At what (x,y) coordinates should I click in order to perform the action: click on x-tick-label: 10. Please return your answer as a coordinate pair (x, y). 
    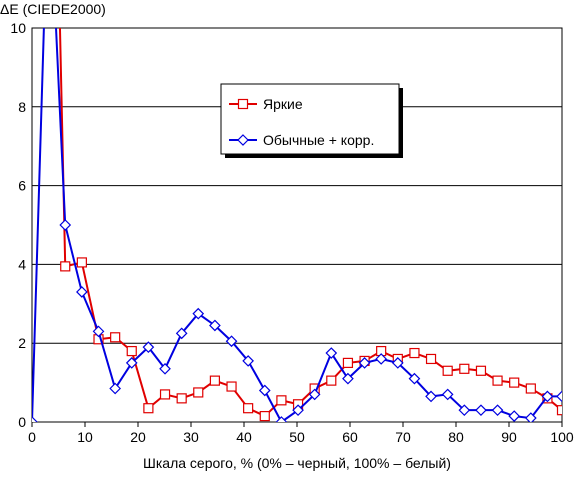
    Looking at the image, I should click on (85, 437).